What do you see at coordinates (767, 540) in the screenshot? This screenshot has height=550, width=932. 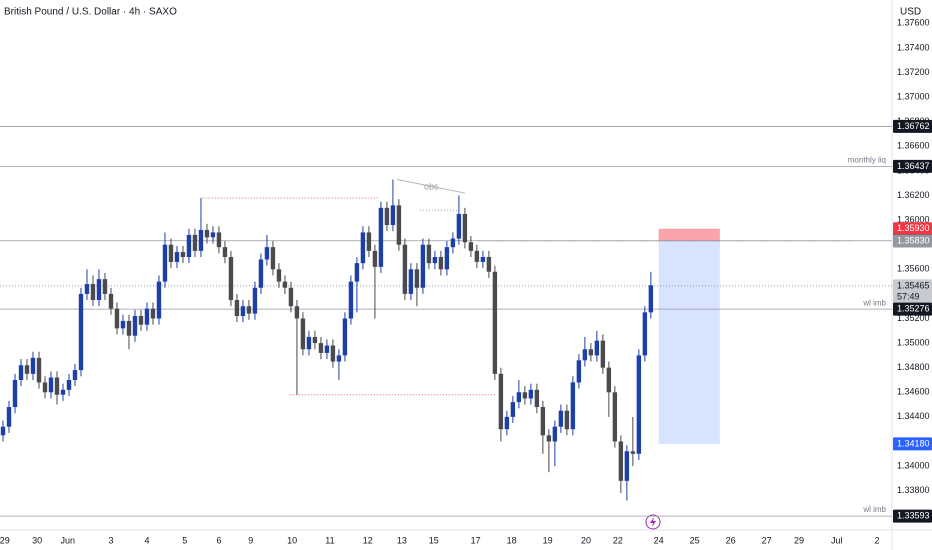 I see `x-tick-label: 27` at bounding box center [767, 540].